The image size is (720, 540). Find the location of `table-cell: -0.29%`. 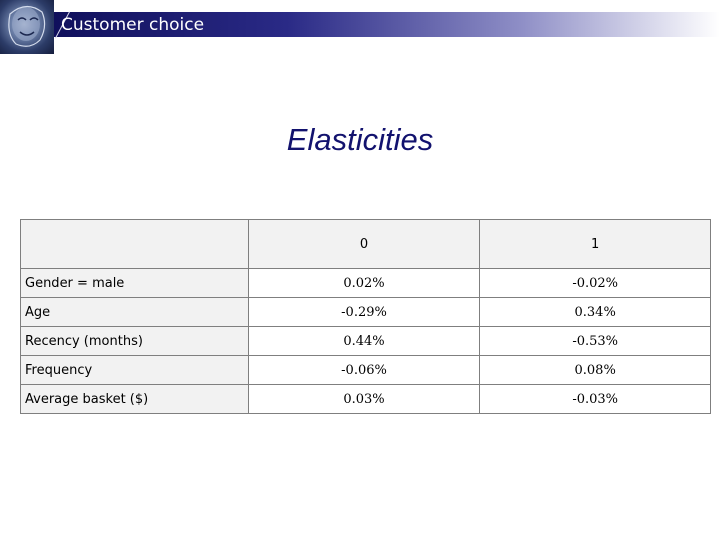

table-cell: -0.29% is located at coordinates (364, 312).